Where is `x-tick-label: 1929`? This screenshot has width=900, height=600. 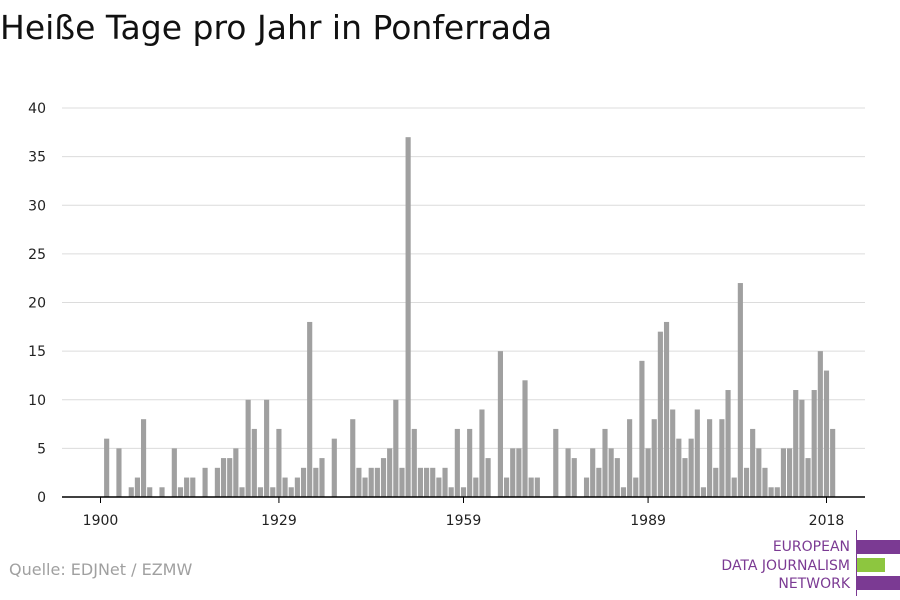
x-tick-label: 1929 is located at coordinates (279, 521).